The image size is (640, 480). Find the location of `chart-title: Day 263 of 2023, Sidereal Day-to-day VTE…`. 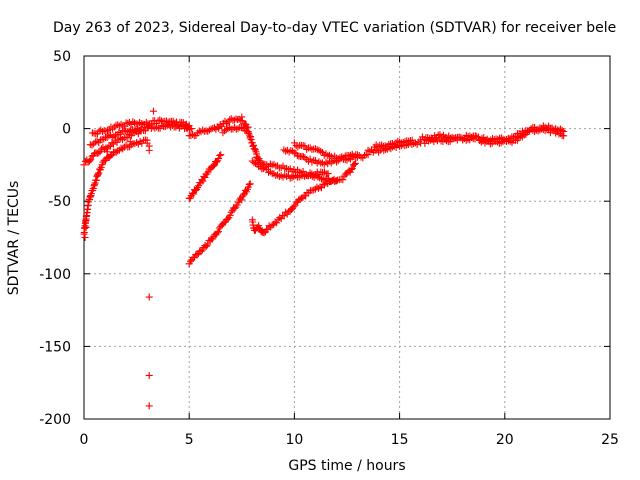

chart-title: Day 263 of 2023, Sidereal Day-to-day VTE… is located at coordinates (334, 28).